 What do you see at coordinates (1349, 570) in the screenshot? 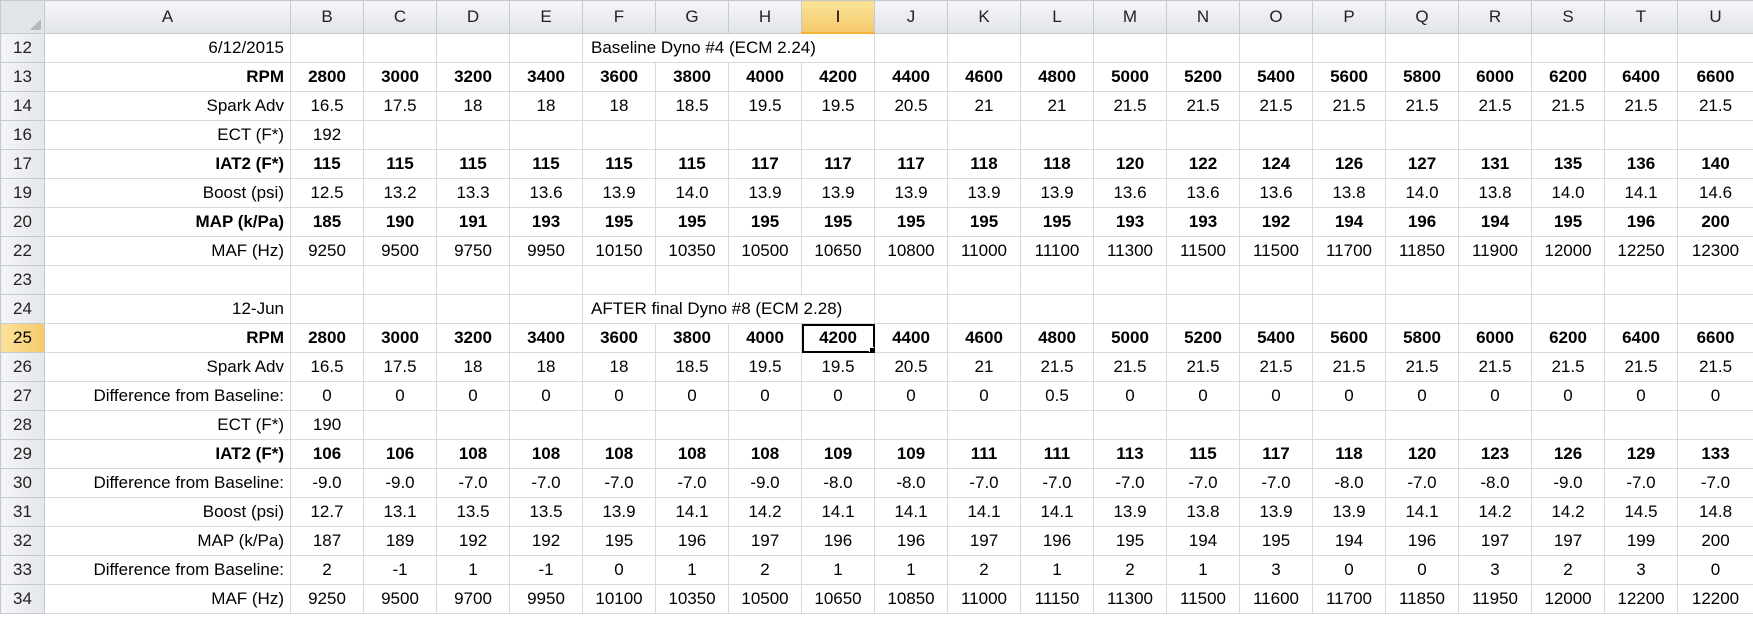
I see `cell-p33: 0` at bounding box center [1349, 570].